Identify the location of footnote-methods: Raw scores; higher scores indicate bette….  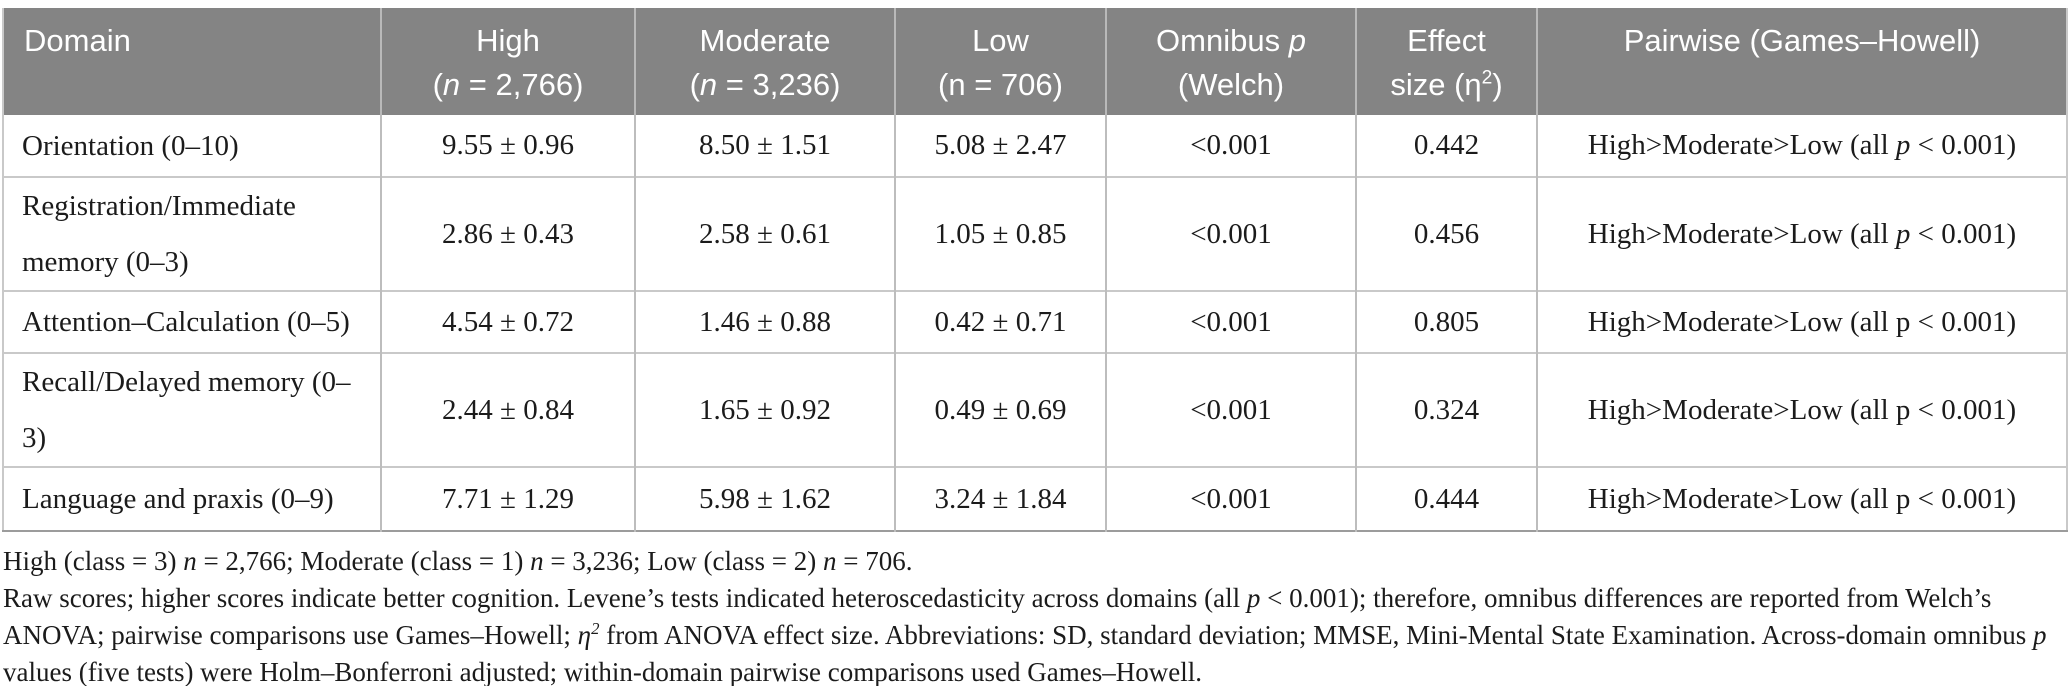
(1025, 634).